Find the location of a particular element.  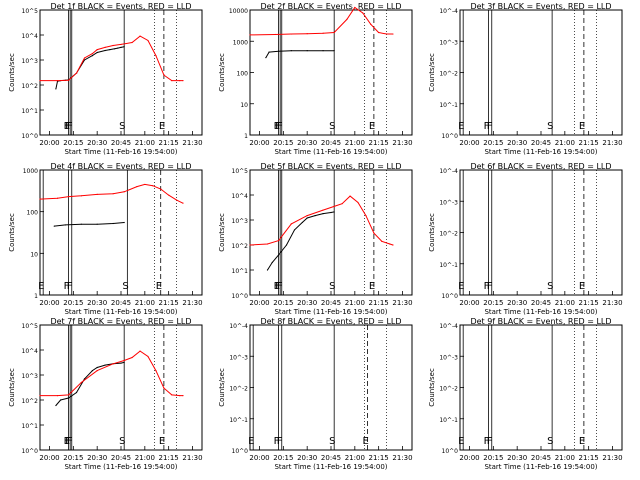

y-tick-label: 10^-2 is located at coordinates (448, 74).